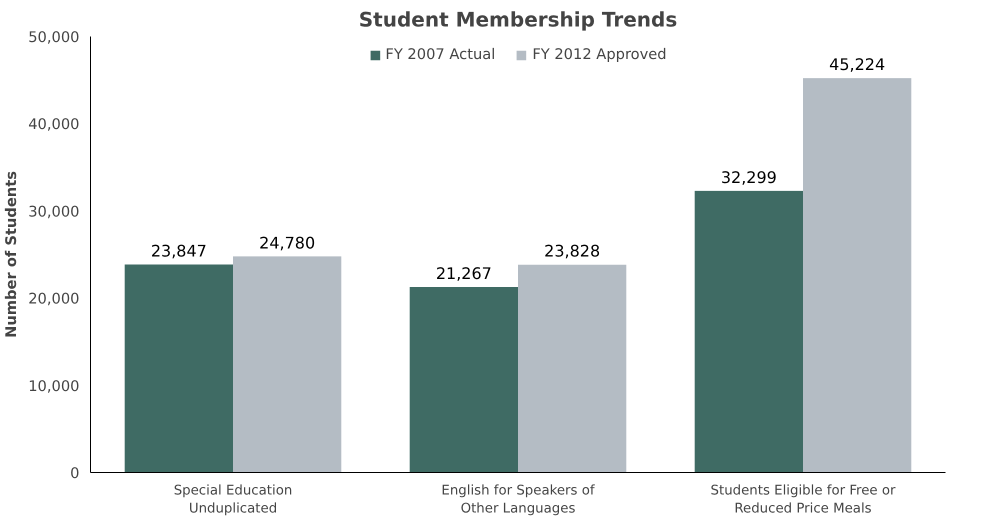 The width and height of the screenshot is (985, 529). What do you see at coordinates (54, 211) in the screenshot?
I see `y-tick-label: 30,000` at bounding box center [54, 211].